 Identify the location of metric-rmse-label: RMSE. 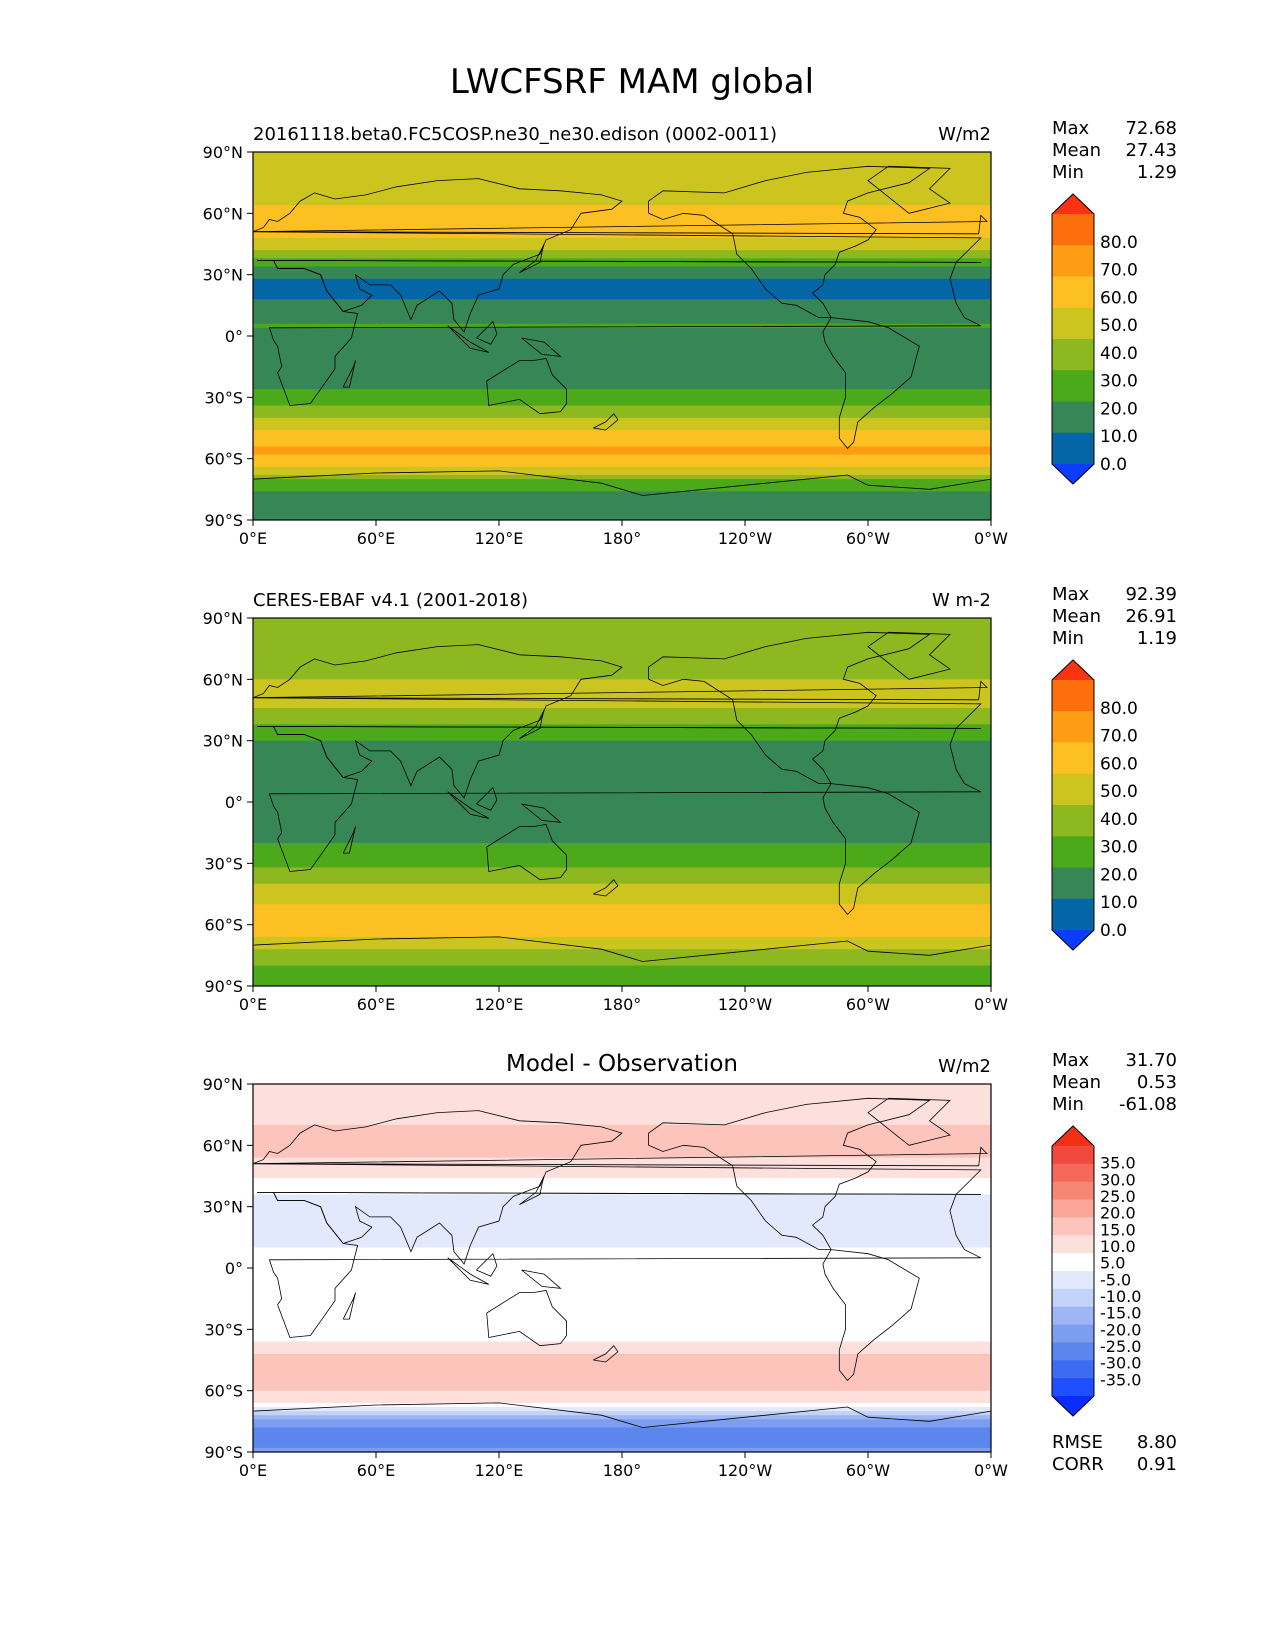
(1077, 1442).